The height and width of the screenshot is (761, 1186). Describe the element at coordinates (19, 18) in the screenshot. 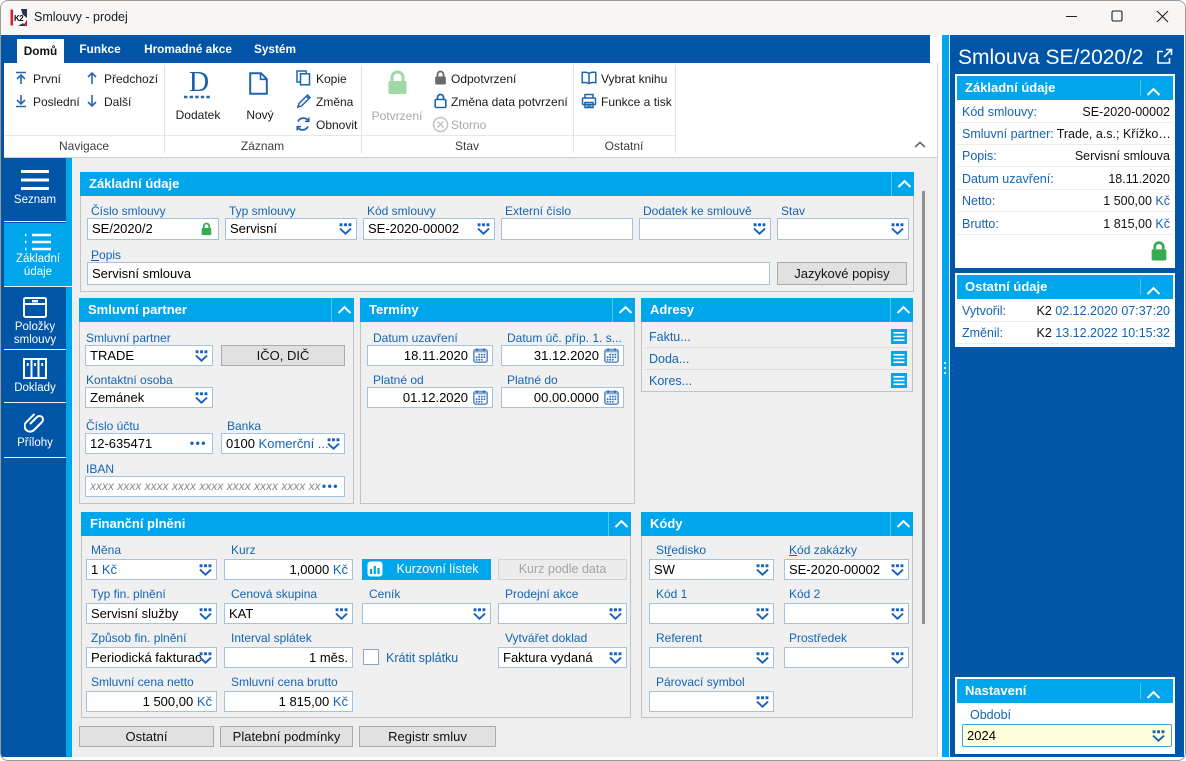

I see `svg-text: K2` at that location.